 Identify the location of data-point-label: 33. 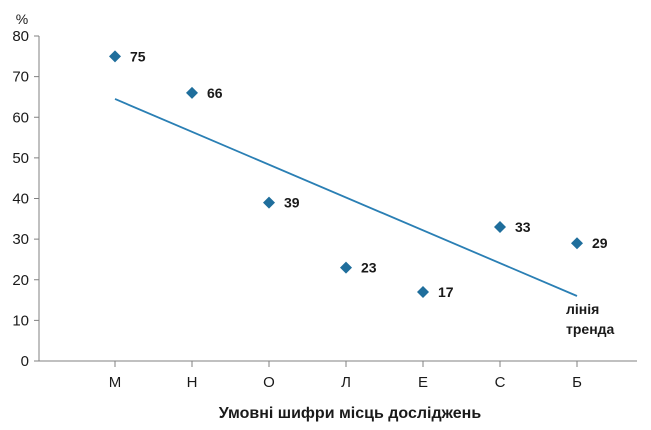
(523, 227).